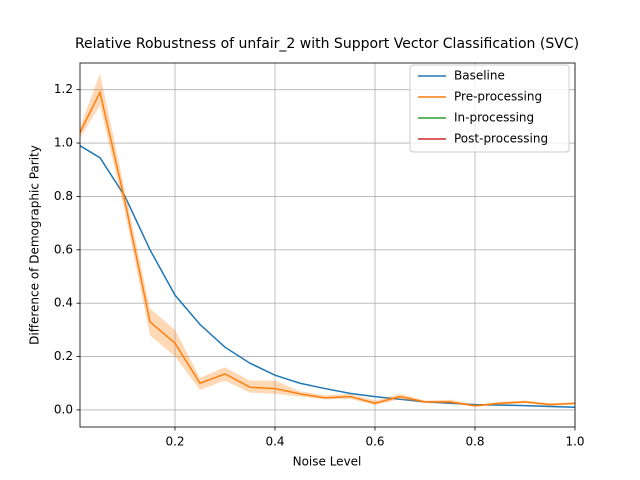 This screenshot has height=480, width=640. I want to click on y-tick-label: 0.0, so click(63, 409).